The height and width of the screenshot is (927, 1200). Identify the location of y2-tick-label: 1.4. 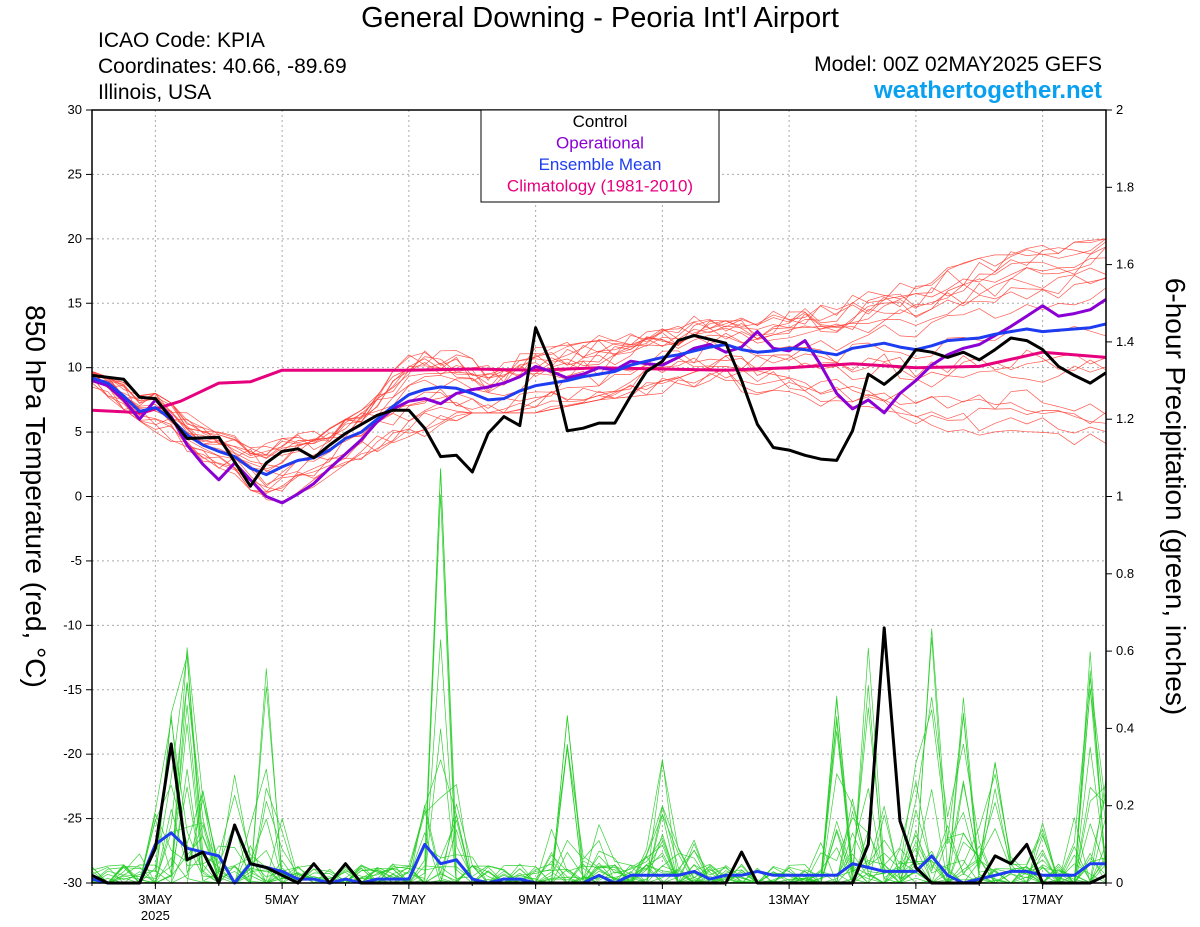
(1125, 341).